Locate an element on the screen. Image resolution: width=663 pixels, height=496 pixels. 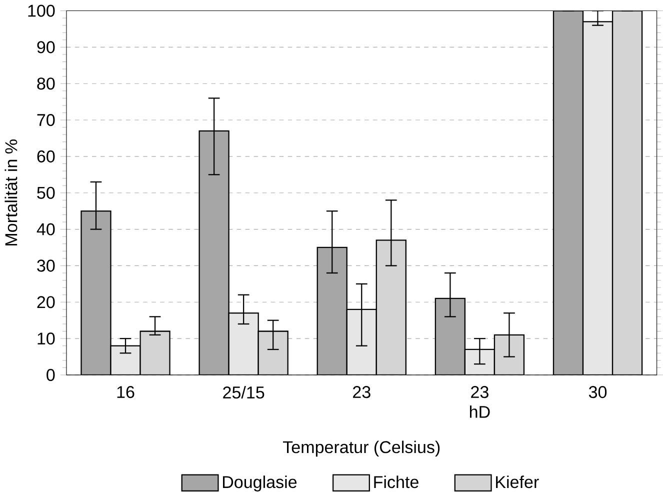
y-tick-label: 100 is located at coordinates (41, 10).